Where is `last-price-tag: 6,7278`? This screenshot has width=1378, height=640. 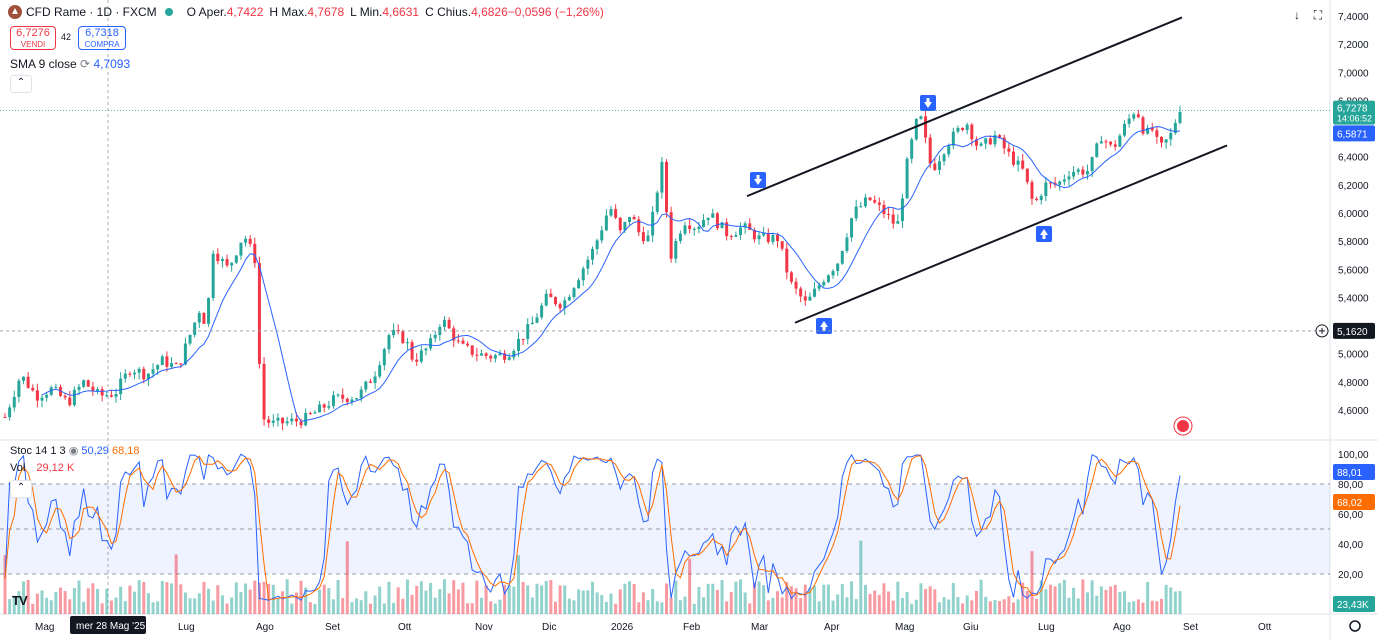 last-price-tag: 6,7278 is located at coordinates (1352, 109).